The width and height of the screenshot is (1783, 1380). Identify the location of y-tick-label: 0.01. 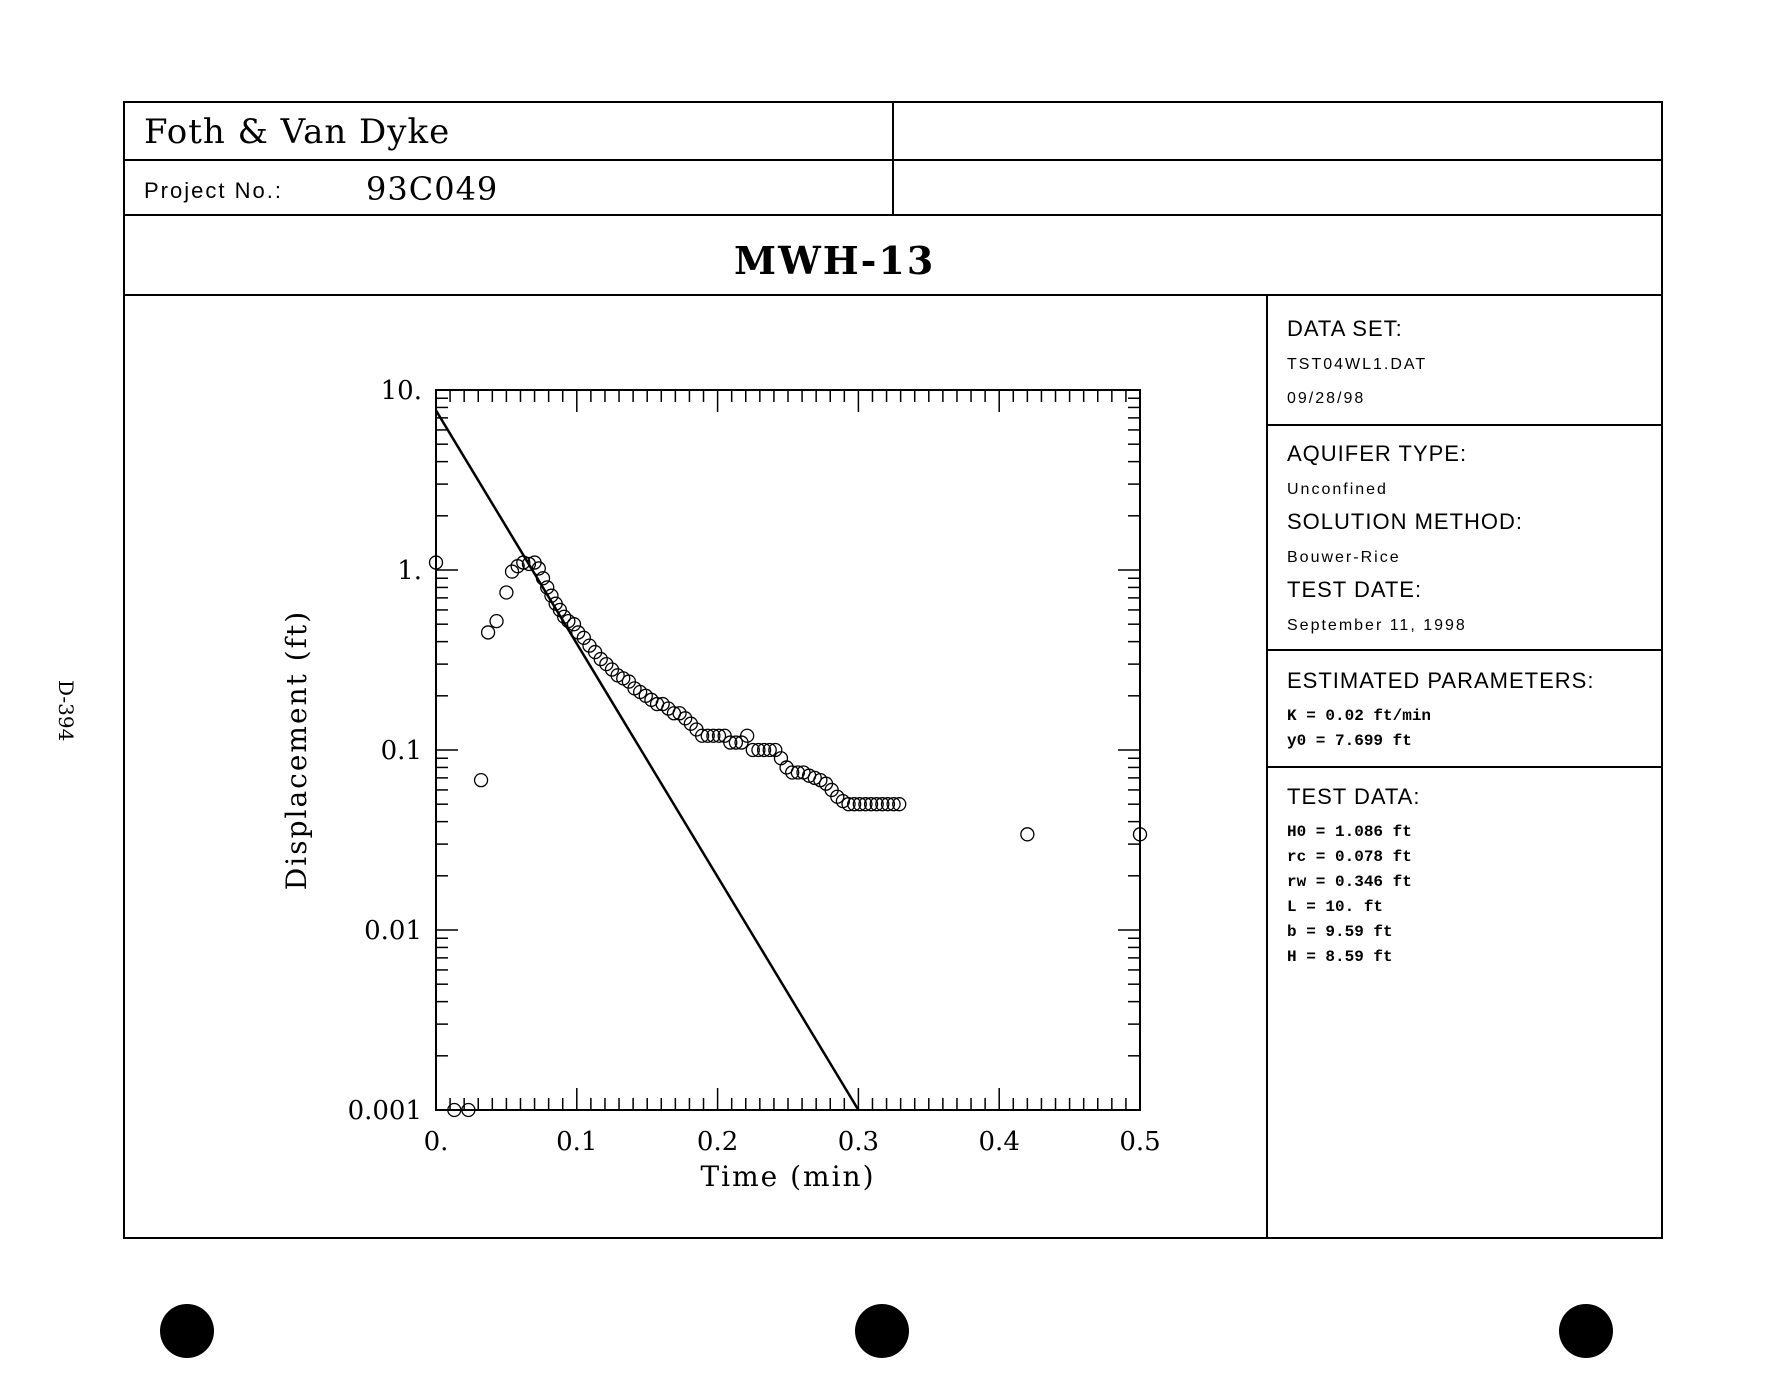
(393, 931).